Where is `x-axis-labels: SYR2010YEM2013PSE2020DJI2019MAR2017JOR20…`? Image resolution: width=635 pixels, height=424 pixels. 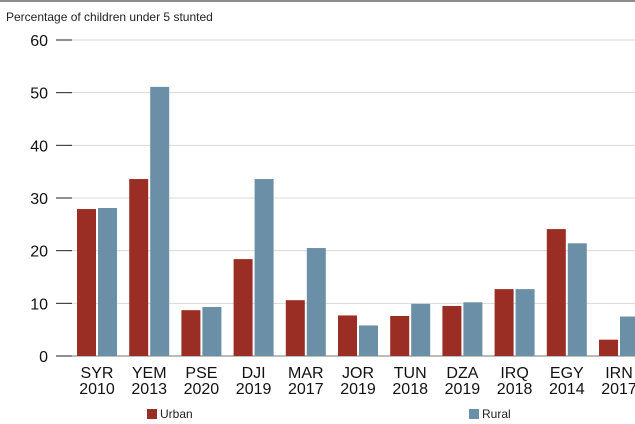 x-axis-labels: SYR2010YEM2013PSE2020DJI2019MAR2017JOR20… is located at coordinates (357, 381).